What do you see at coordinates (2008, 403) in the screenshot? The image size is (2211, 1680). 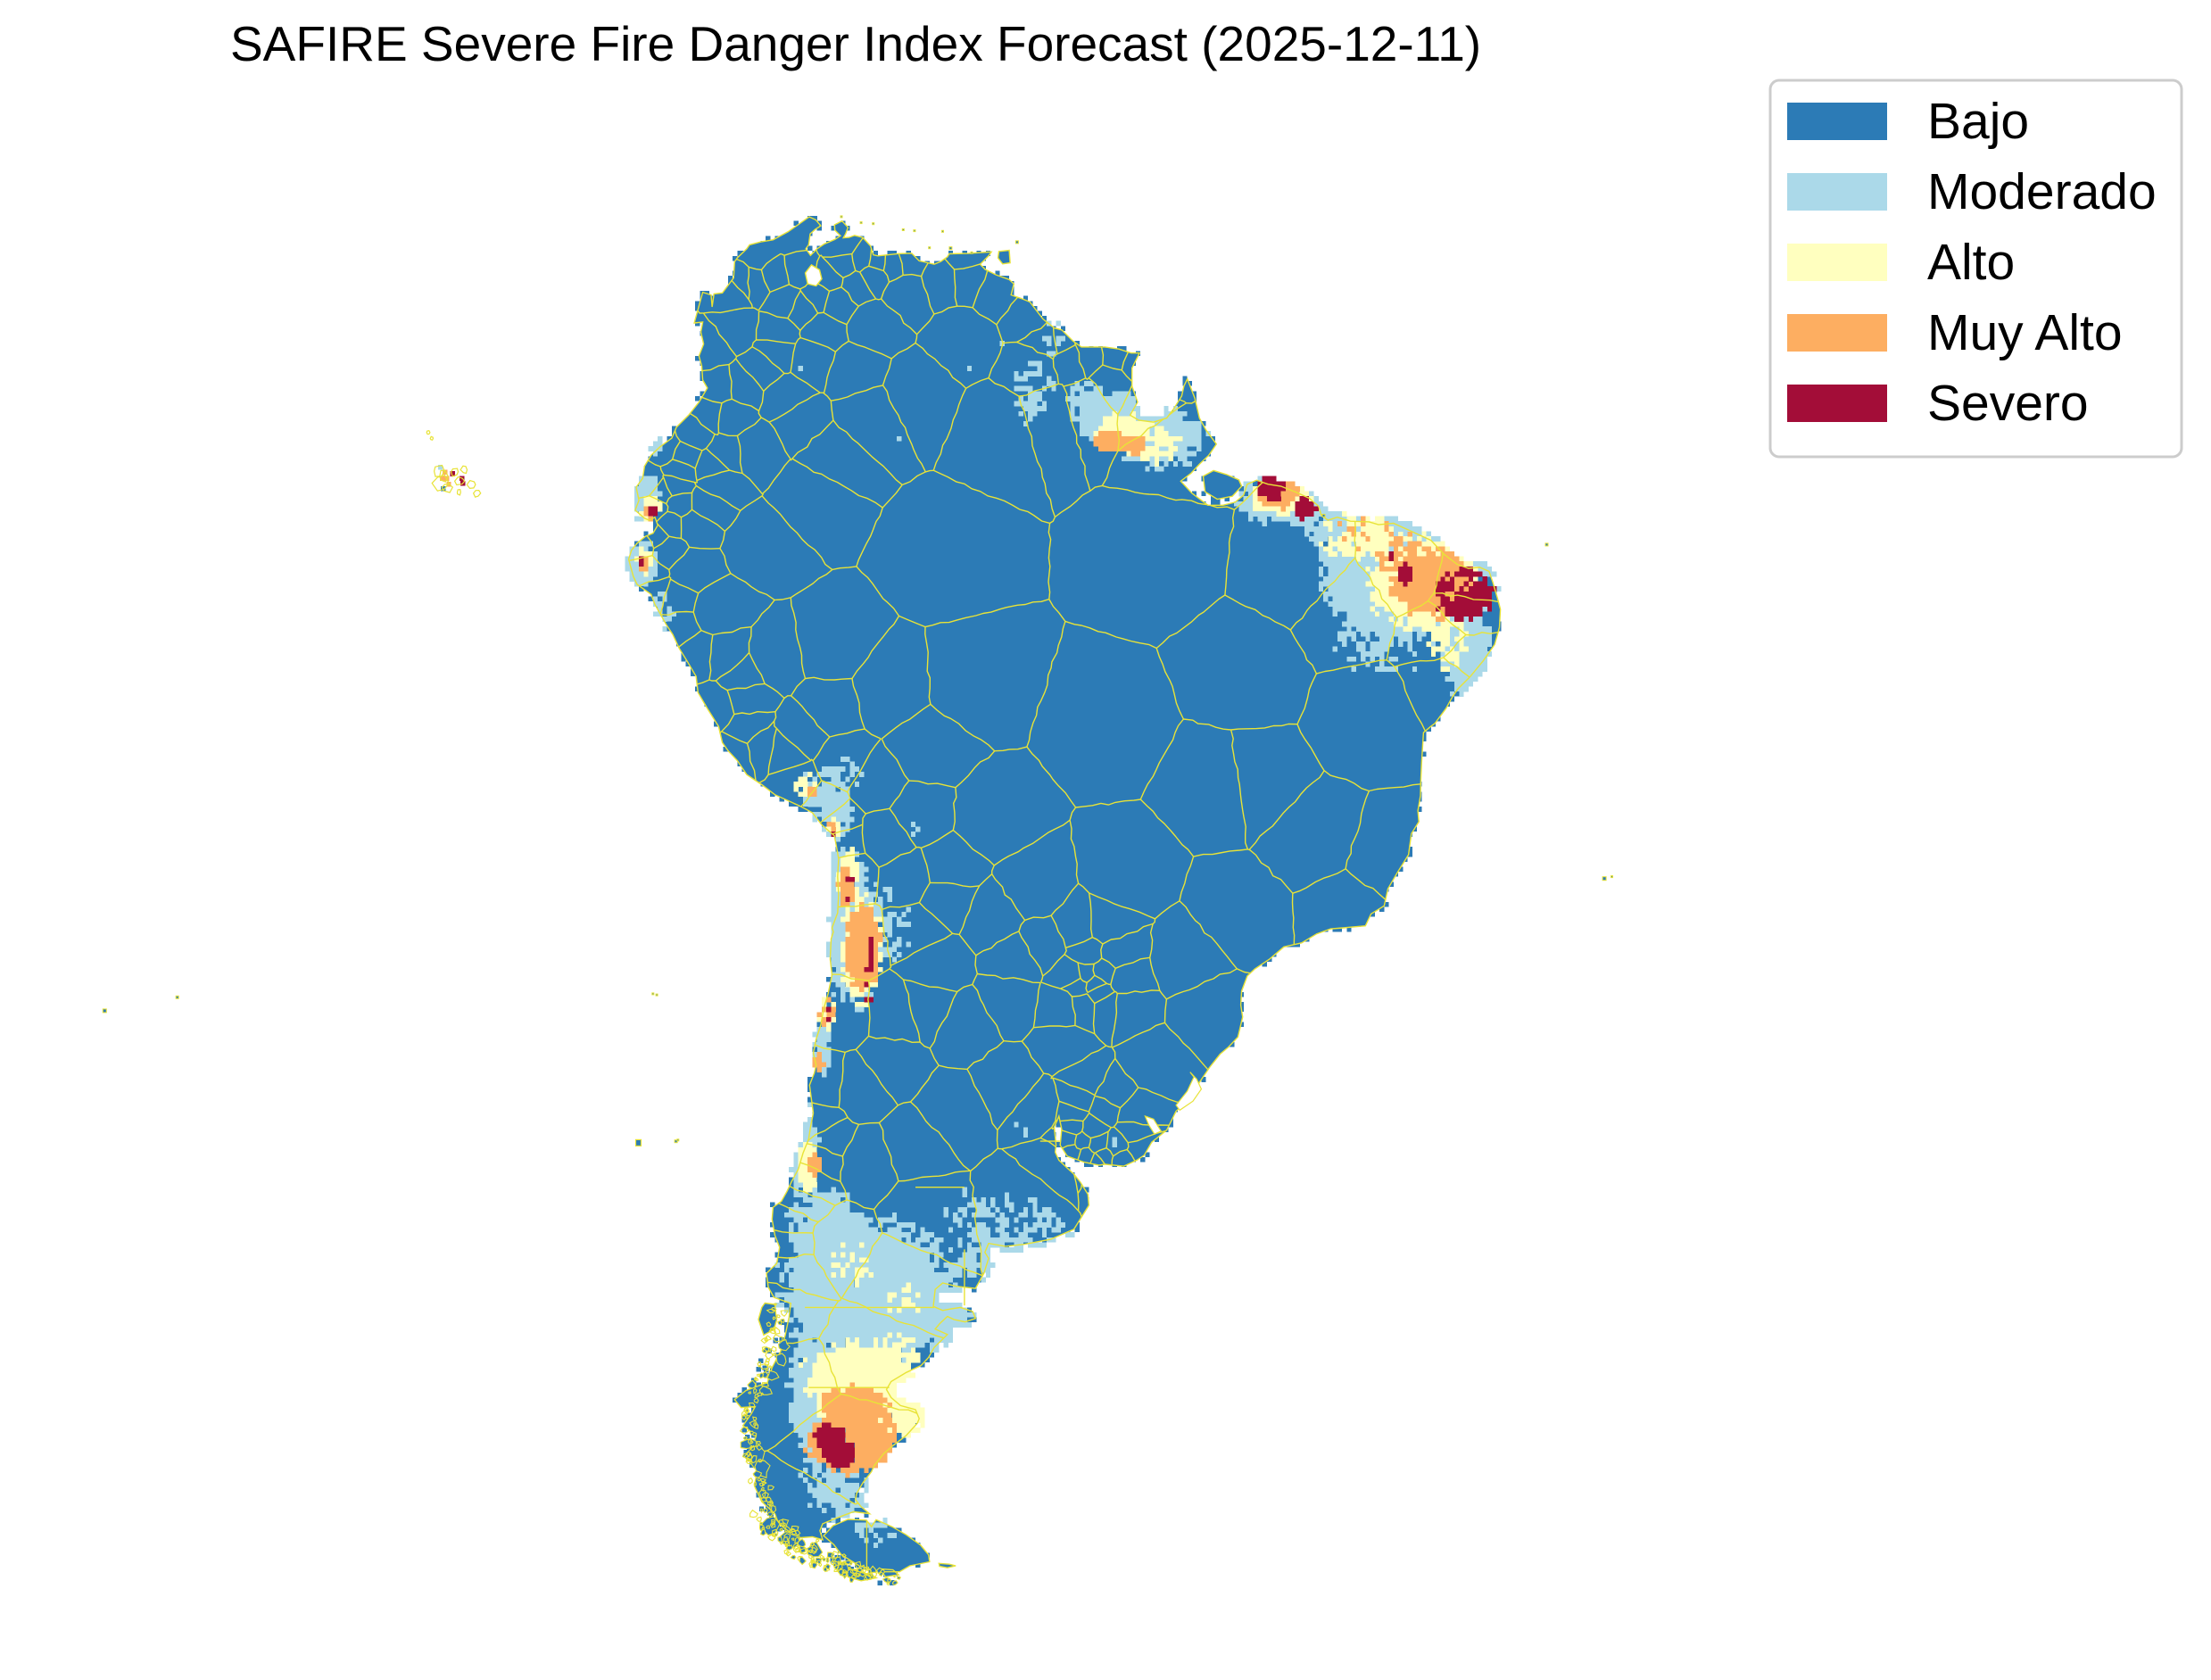 I see `svg-text: Severo` at bounding box center [2008, 403].